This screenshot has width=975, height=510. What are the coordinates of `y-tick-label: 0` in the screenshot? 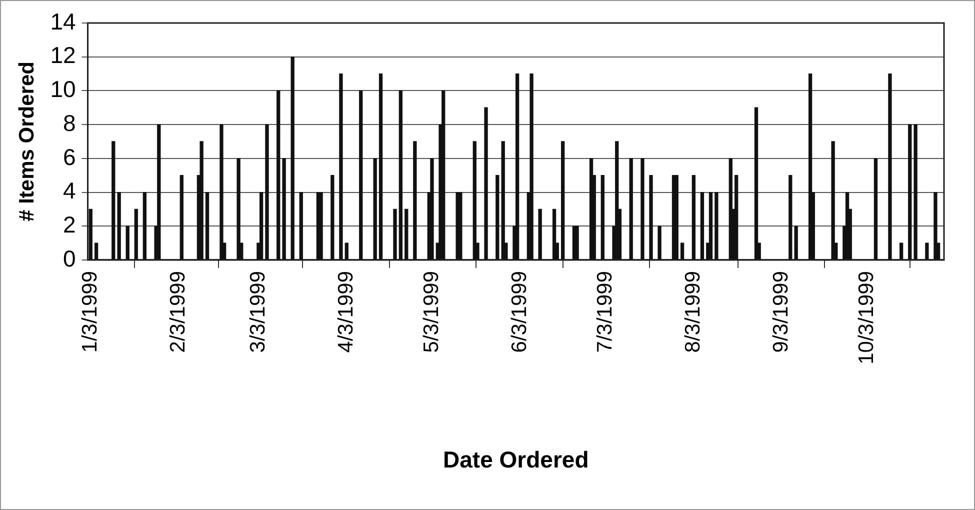 It's located at (69, 258).